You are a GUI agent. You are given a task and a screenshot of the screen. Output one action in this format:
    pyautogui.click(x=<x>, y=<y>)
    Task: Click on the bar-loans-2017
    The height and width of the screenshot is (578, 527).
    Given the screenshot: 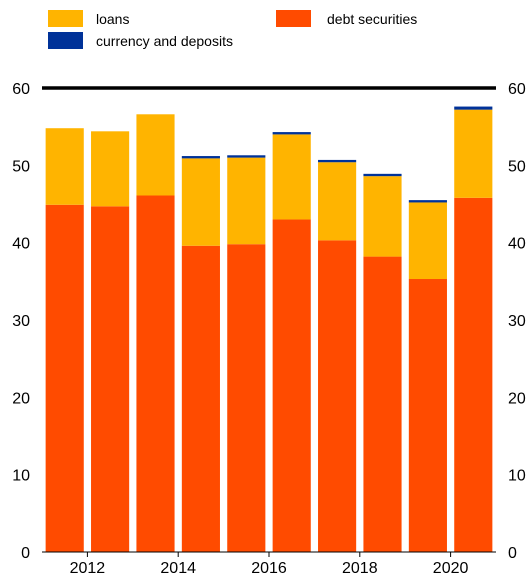 What is the action you would take?
    pyautogui.click(x=337, y=201)
    